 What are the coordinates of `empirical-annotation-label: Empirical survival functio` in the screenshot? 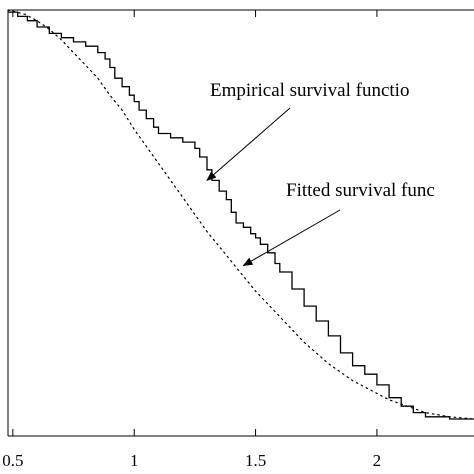 It's located at (309, 90).